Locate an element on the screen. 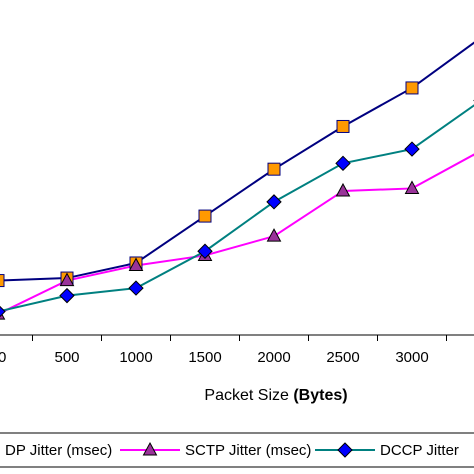  x-tick-label: 1000 is located at coordinates (135, 357).